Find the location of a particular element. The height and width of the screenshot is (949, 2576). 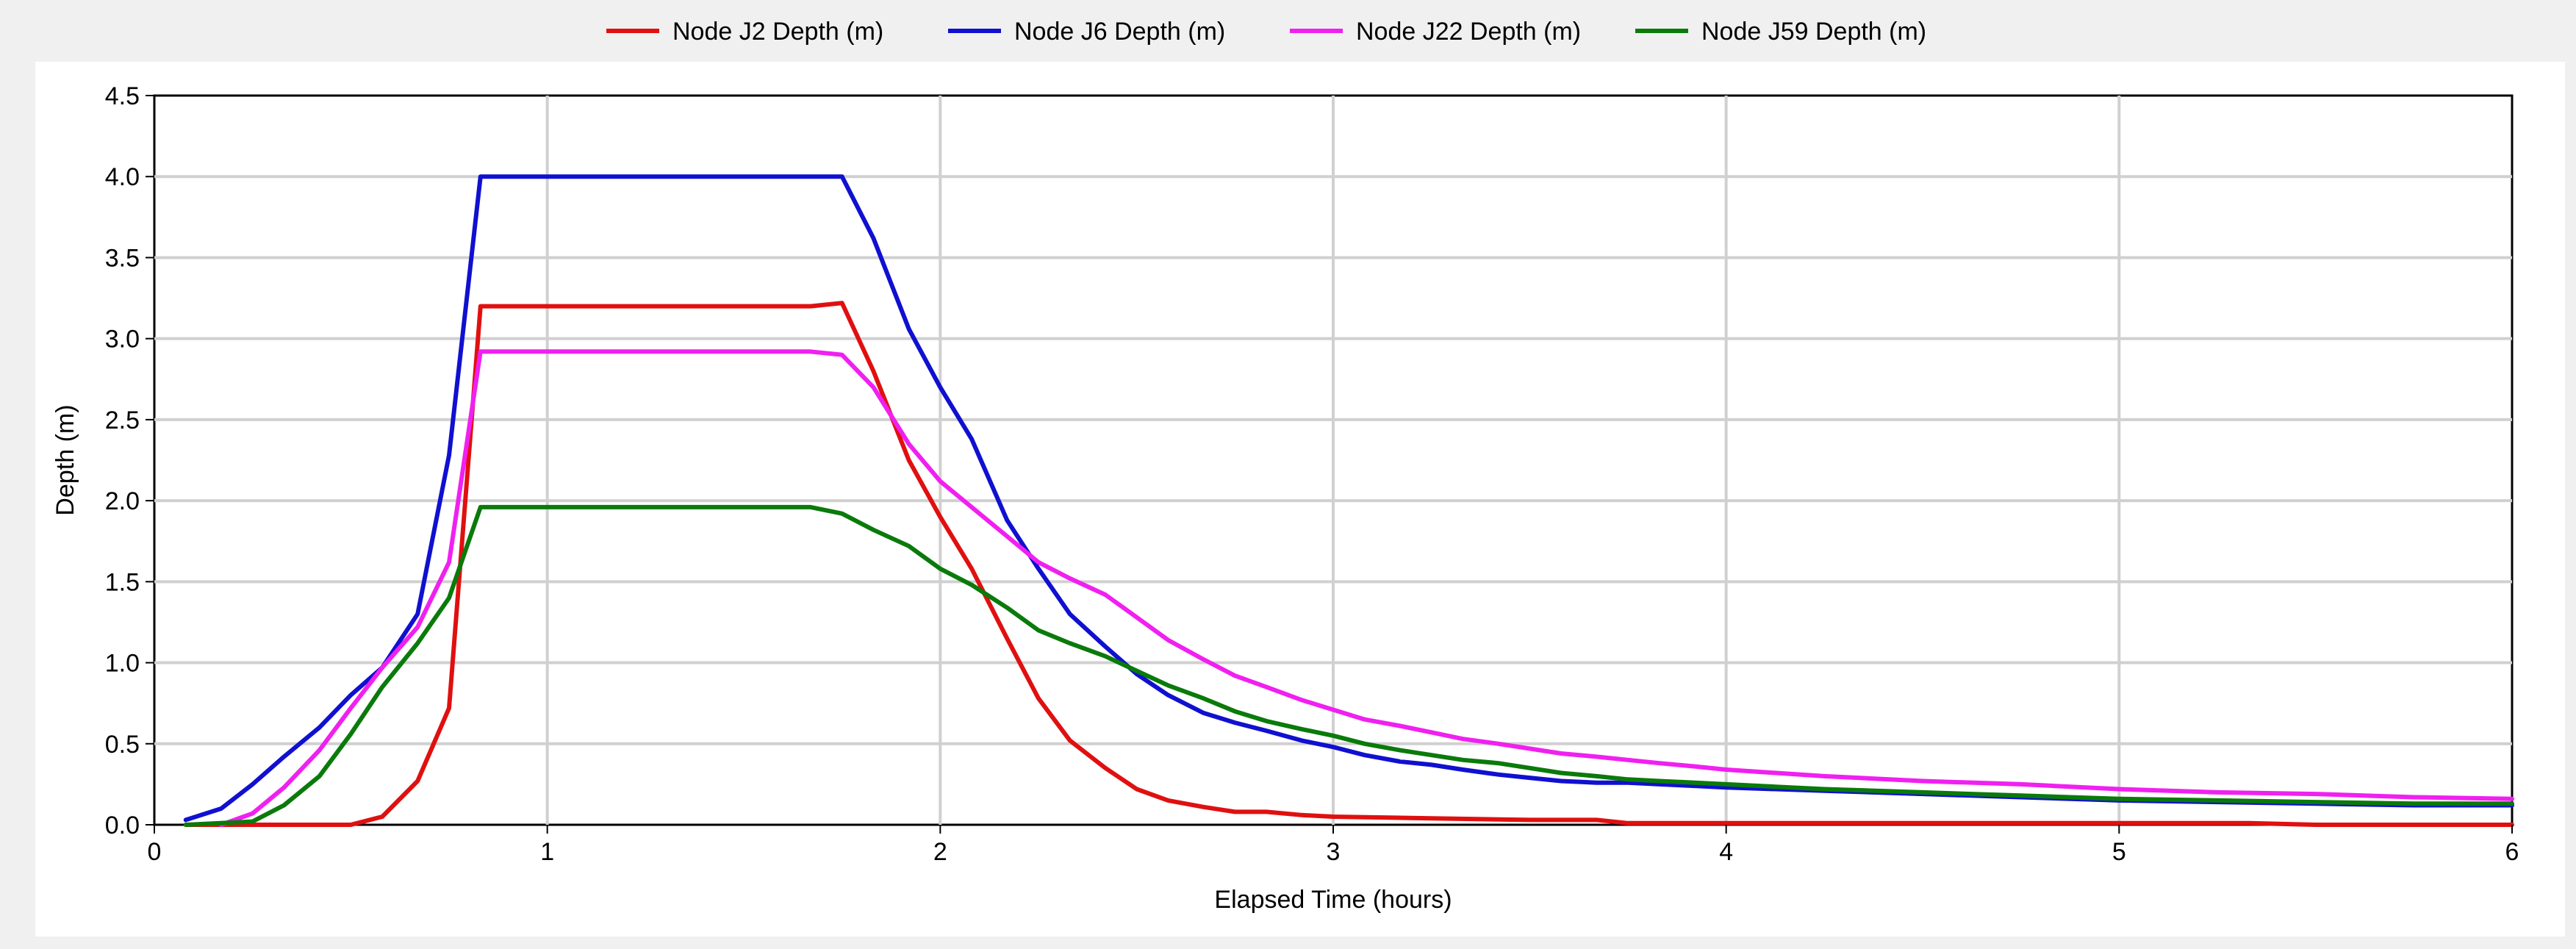

y-tick-label: 1.5 is located at coordinates (122, 582).